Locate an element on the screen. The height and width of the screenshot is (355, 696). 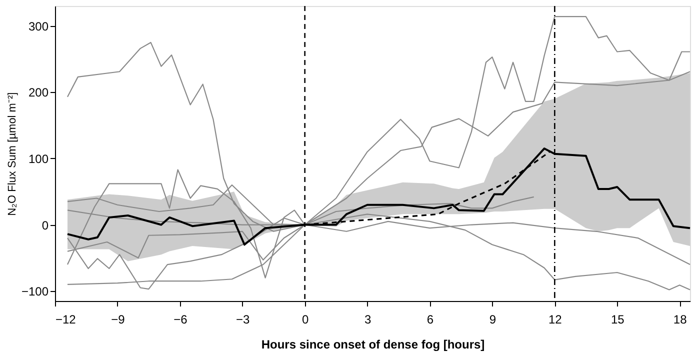
y-tick-label: 0 is located at coordinates (45, 225).